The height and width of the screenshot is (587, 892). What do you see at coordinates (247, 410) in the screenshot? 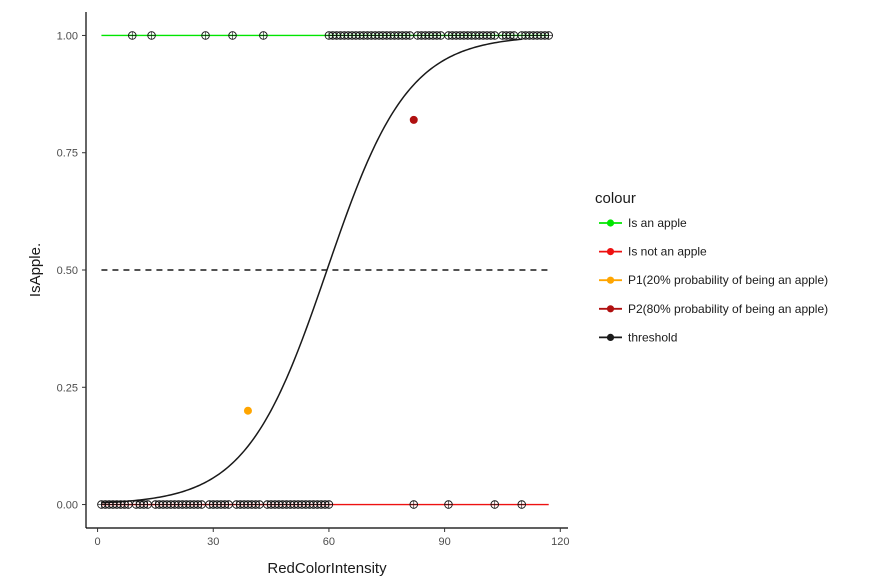
I see `p1-point` at bounding box center [247, 410].